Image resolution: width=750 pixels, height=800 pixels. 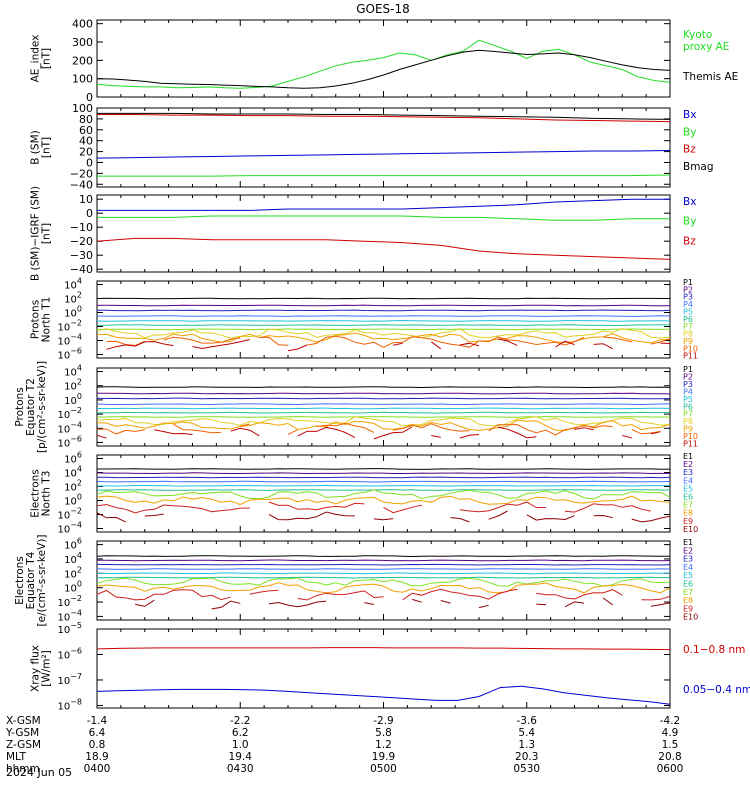 What do you see at coordinates (23, 745) in the screenshot?
I see `orbit-row-label: Z-GSM` at bounding box center [23, 745].